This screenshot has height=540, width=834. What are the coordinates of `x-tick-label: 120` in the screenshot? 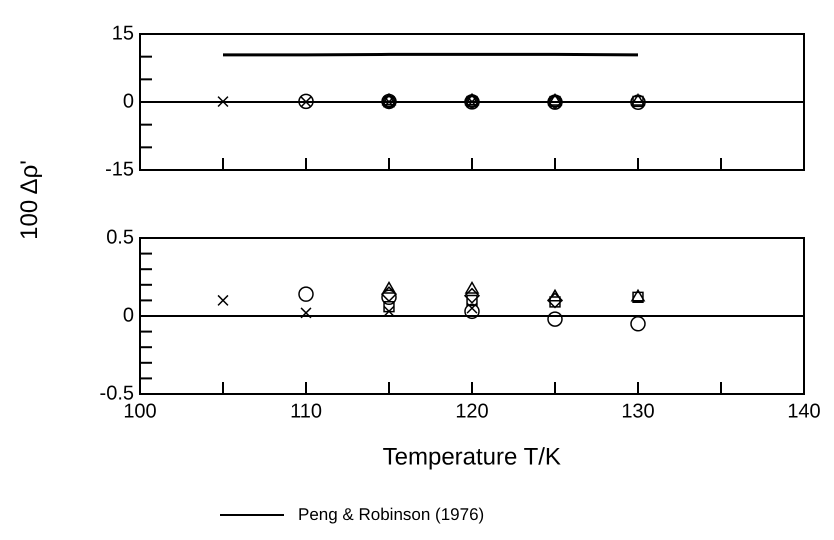 It's located at (472, 411).